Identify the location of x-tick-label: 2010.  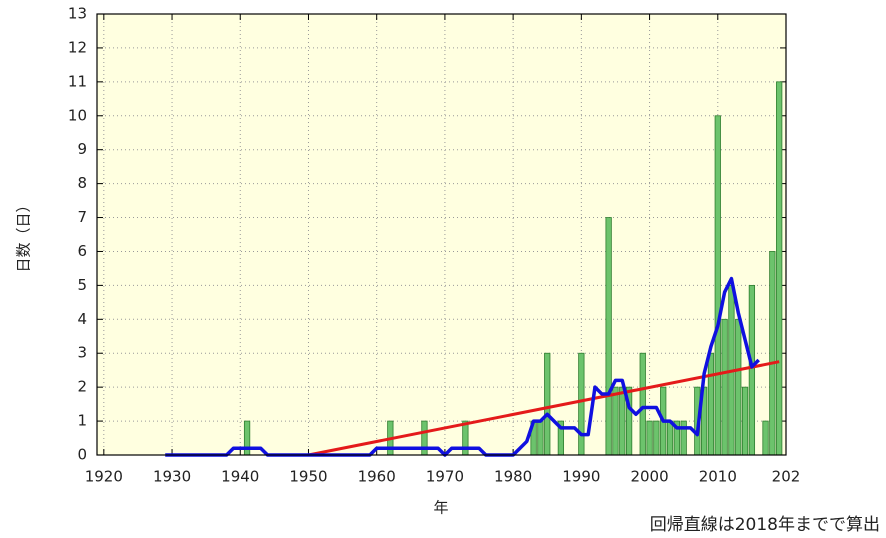
(718, 477).